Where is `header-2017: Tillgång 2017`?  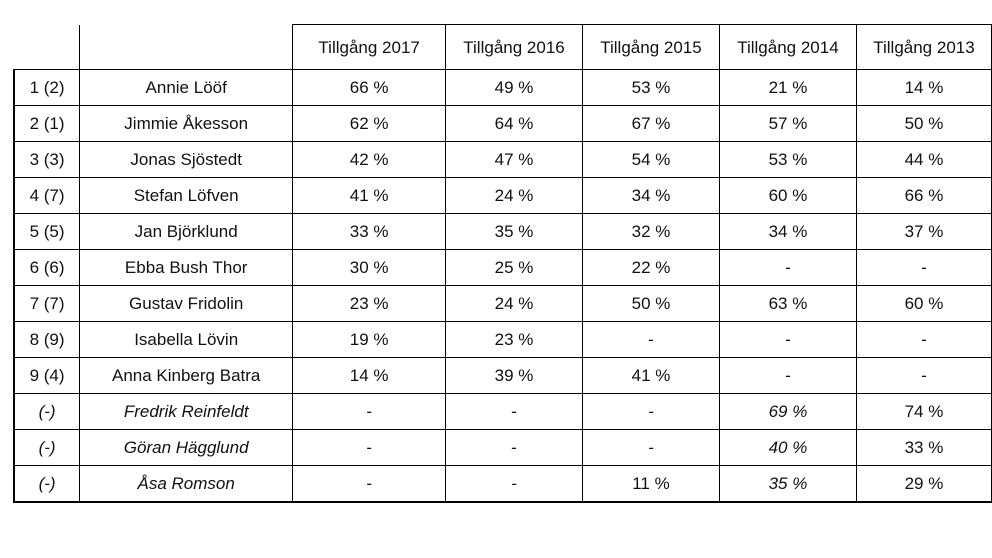 header-2017: Tillgång 2017 is located at coordinates (369, 47).